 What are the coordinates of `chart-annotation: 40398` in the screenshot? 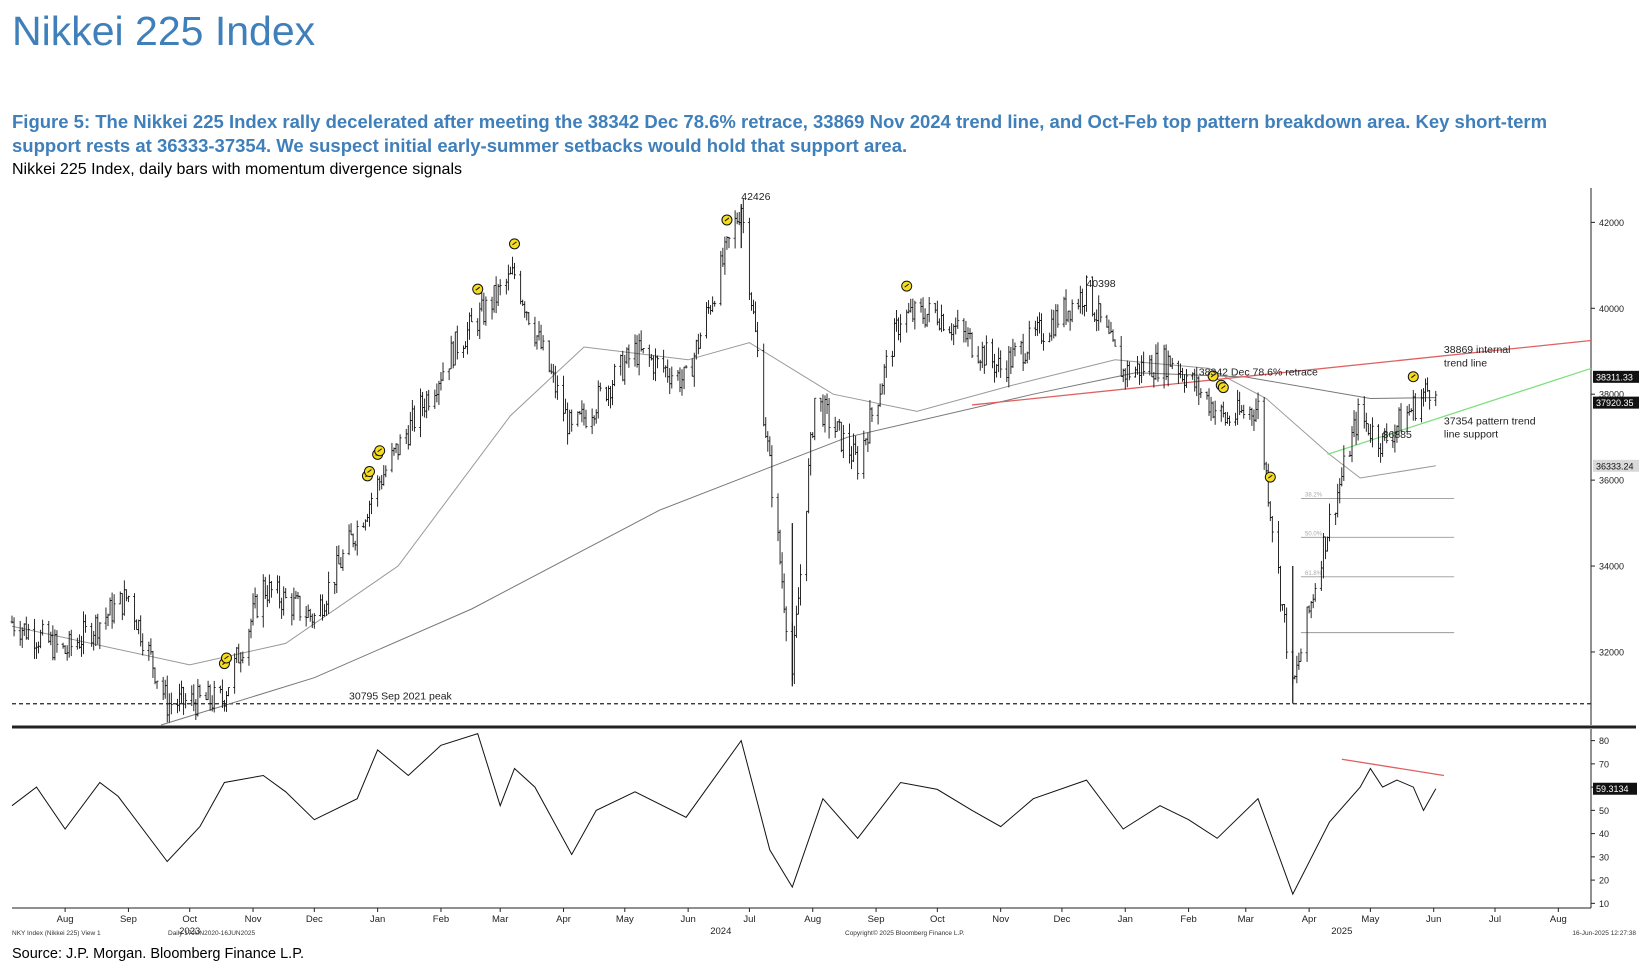 It's located at (1100, 284).